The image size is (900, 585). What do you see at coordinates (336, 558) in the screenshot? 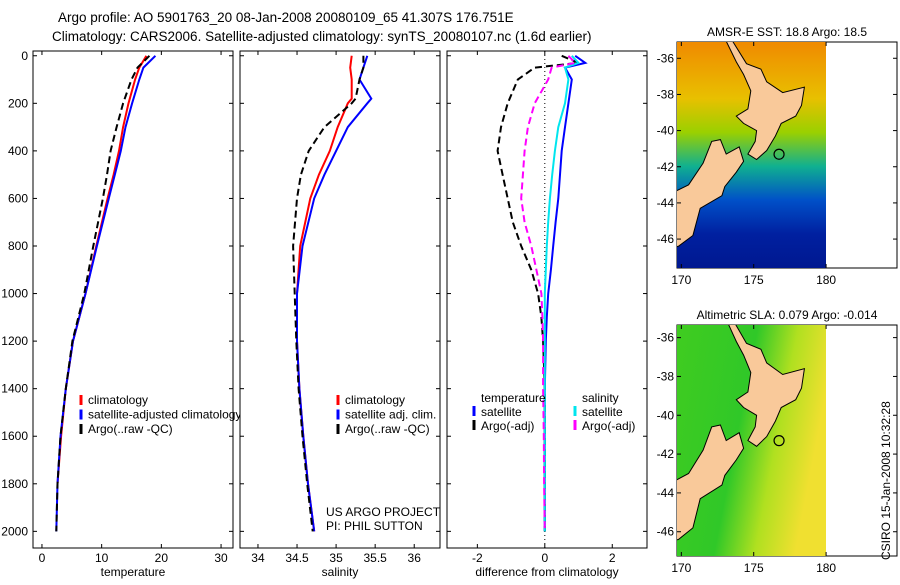
I see `x-tick-label: 35` at bounding box center [336, 558].